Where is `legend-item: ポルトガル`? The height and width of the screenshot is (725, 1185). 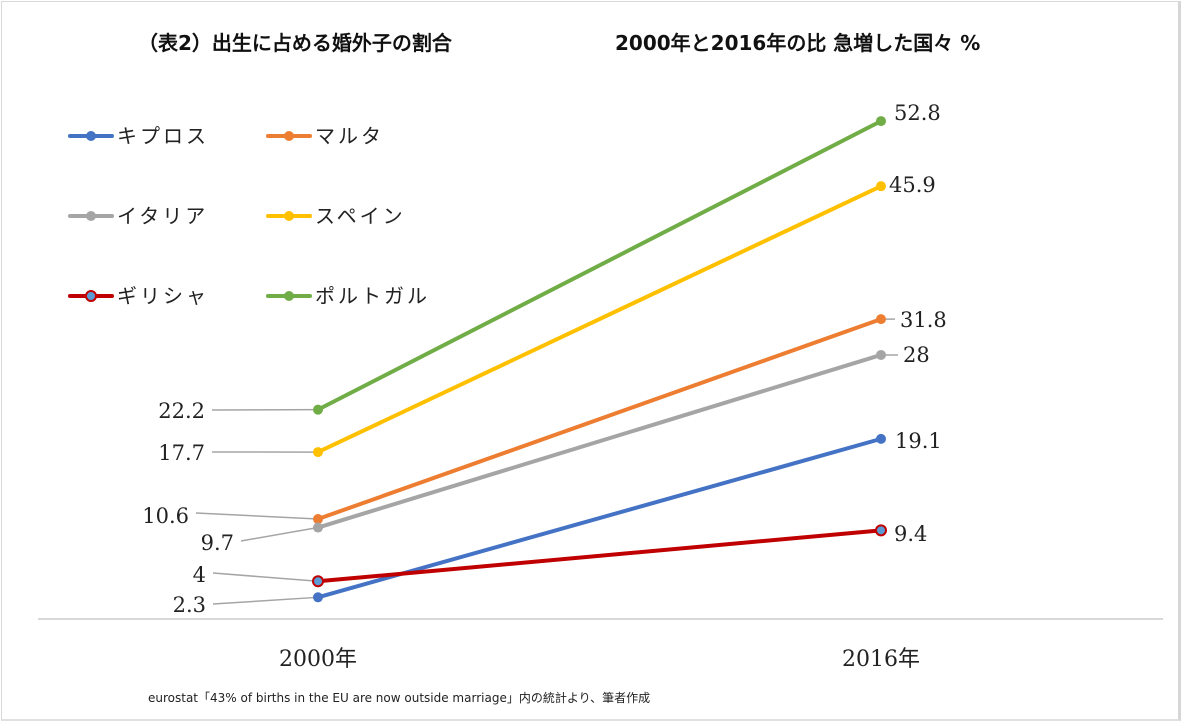
legend-item: ポルトガル is located at coordinates (348, 296).